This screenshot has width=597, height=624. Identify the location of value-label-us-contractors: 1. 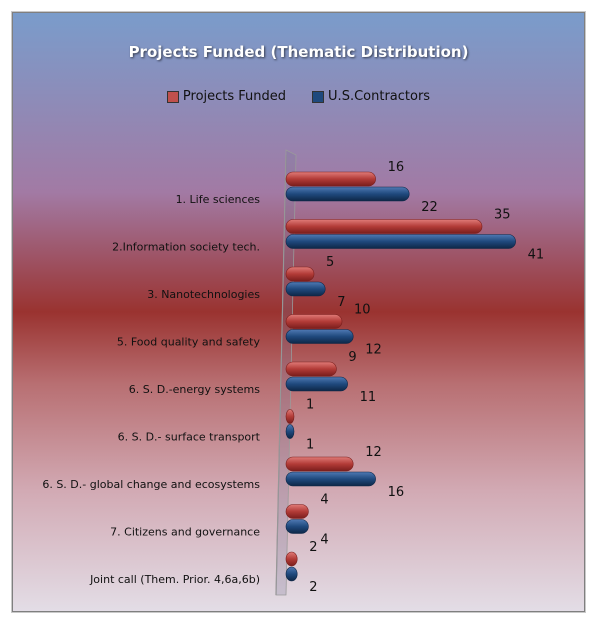
(310, 445).